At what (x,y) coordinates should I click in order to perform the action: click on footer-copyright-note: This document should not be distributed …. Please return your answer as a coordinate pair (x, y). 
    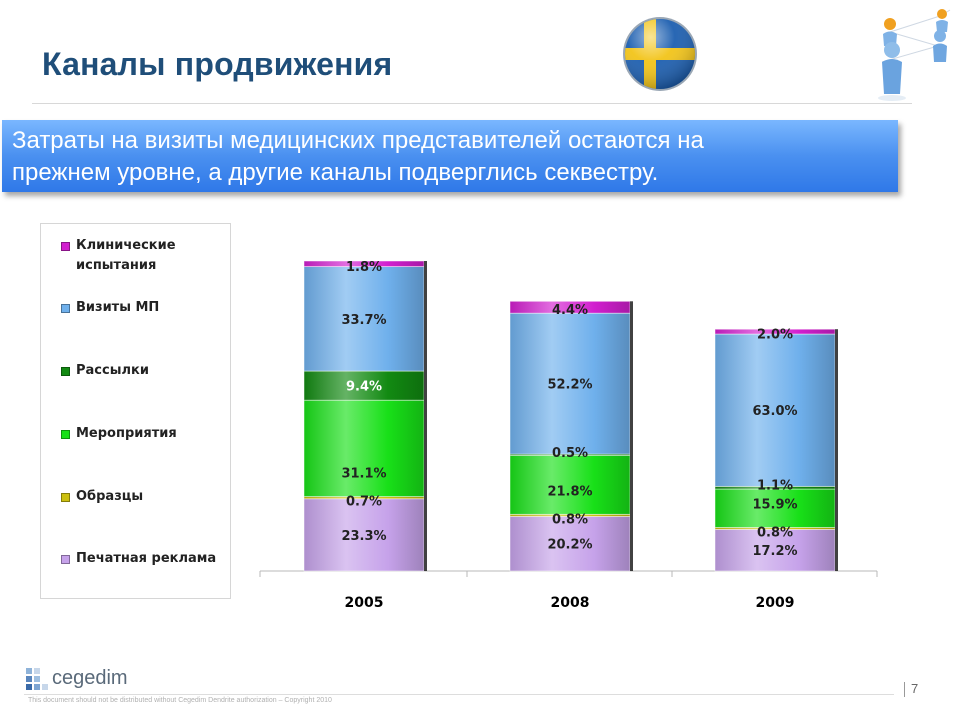
    Looking at the image, I should click on (180, 700).